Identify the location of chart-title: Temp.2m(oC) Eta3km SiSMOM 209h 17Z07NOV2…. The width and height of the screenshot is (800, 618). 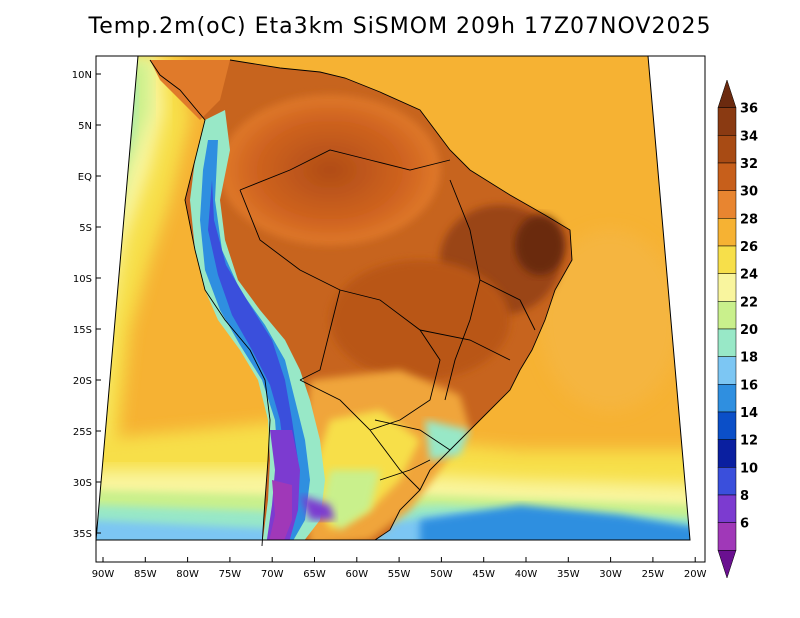
(400, 26).